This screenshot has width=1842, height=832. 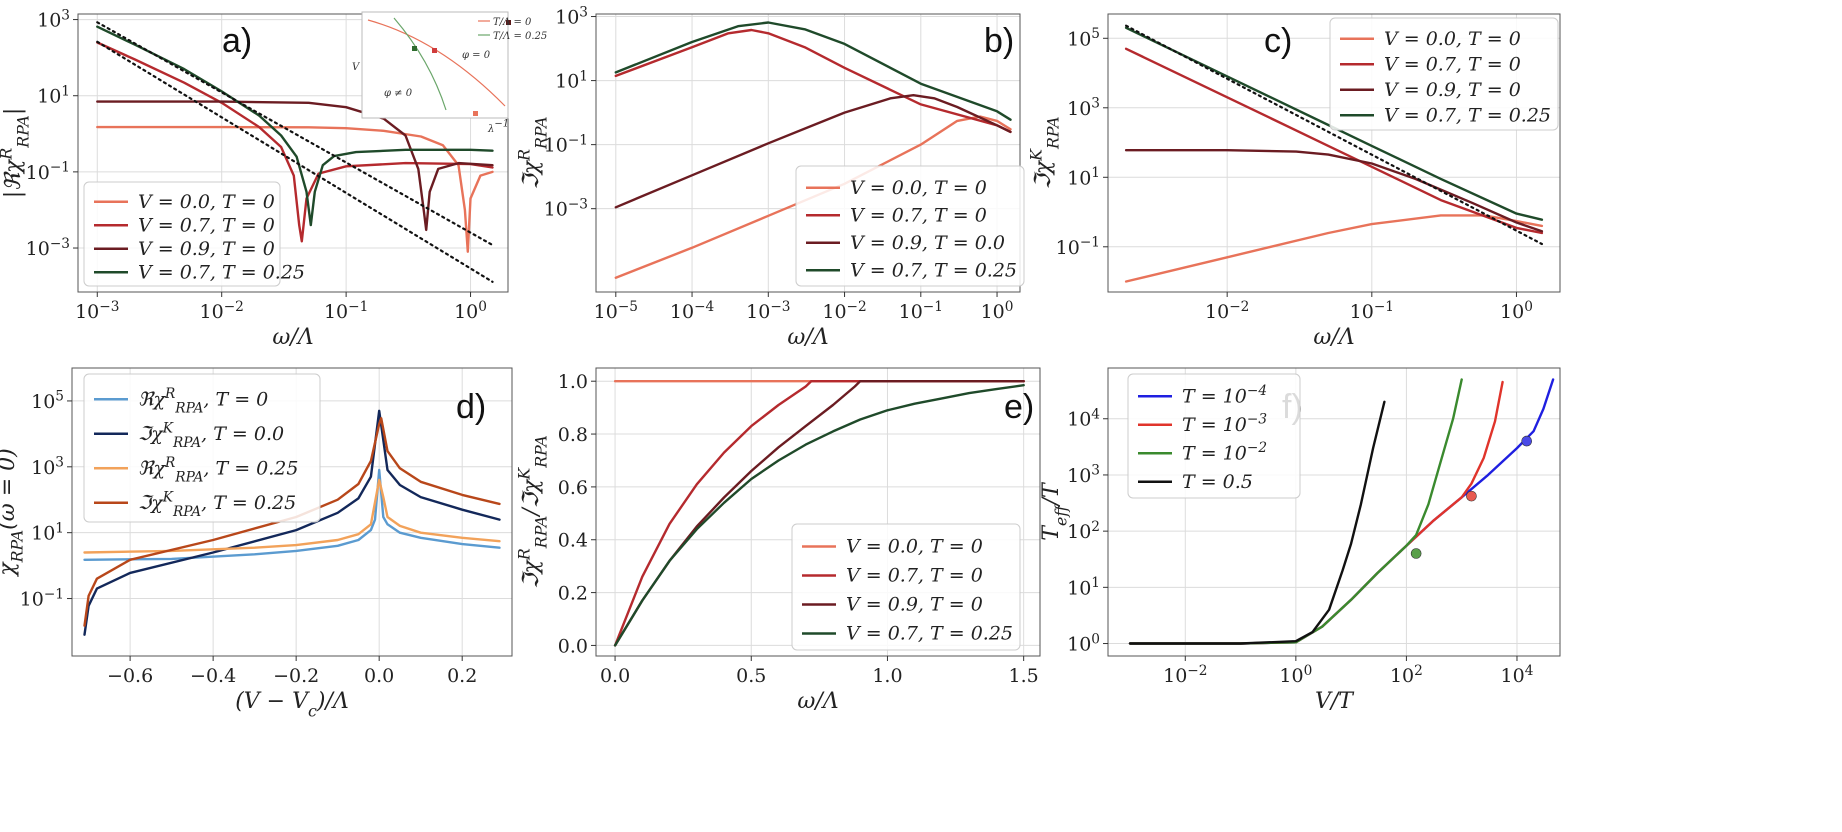 I want to click on x-tick-label: 0.2, so click(x=462, y=676).